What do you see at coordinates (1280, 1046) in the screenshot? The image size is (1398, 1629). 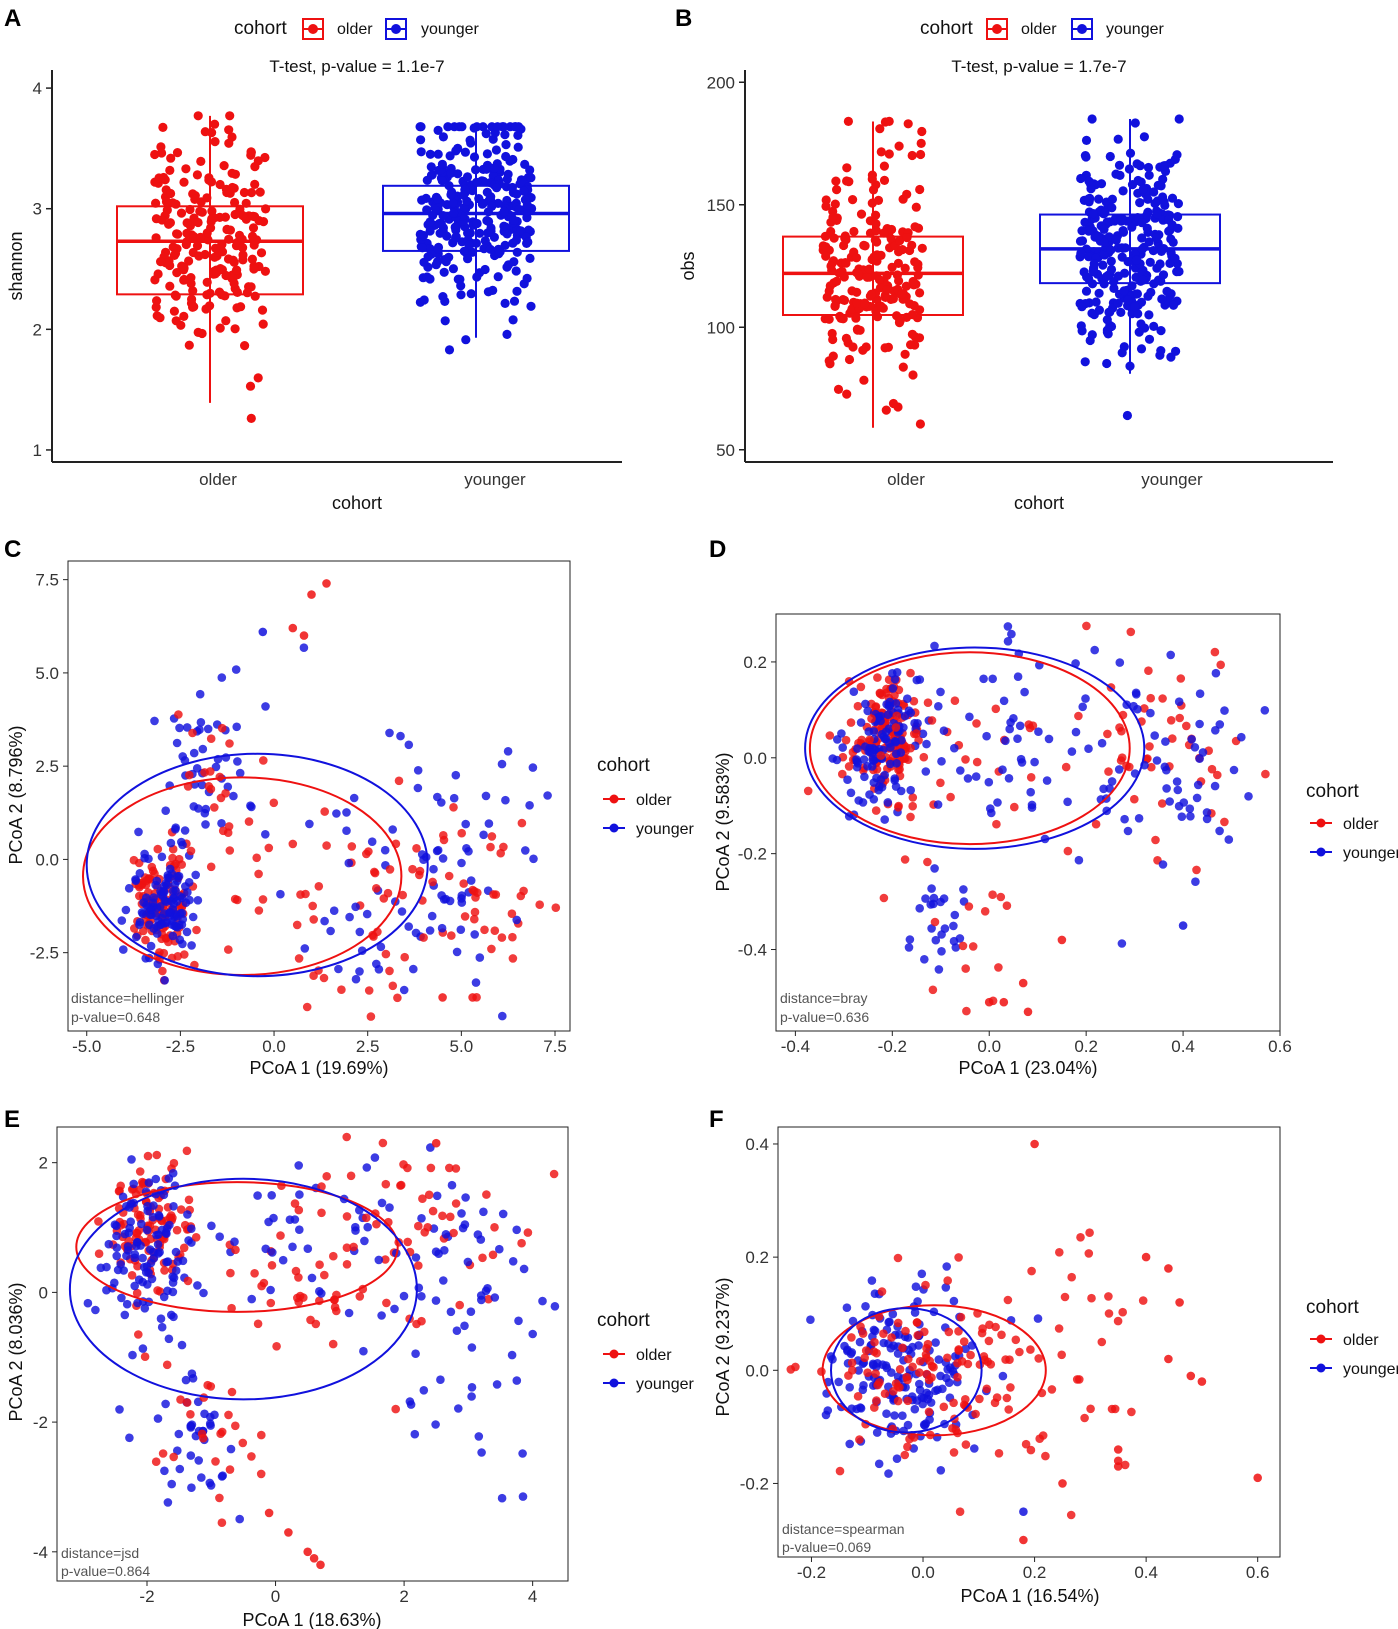 I see `x-tick-label: 0.6` at bounding box center [1280, 1046].